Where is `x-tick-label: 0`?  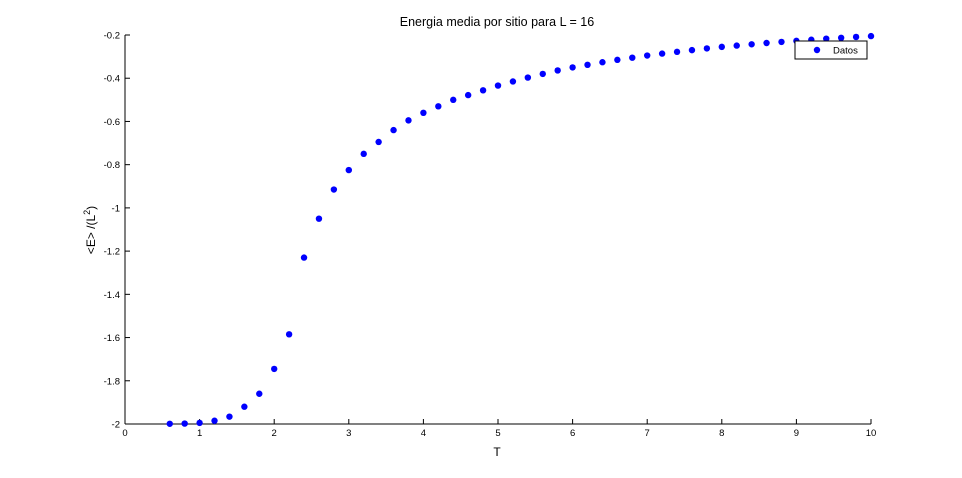 x-tick-label: 0 is located at coordinates (124, 433).